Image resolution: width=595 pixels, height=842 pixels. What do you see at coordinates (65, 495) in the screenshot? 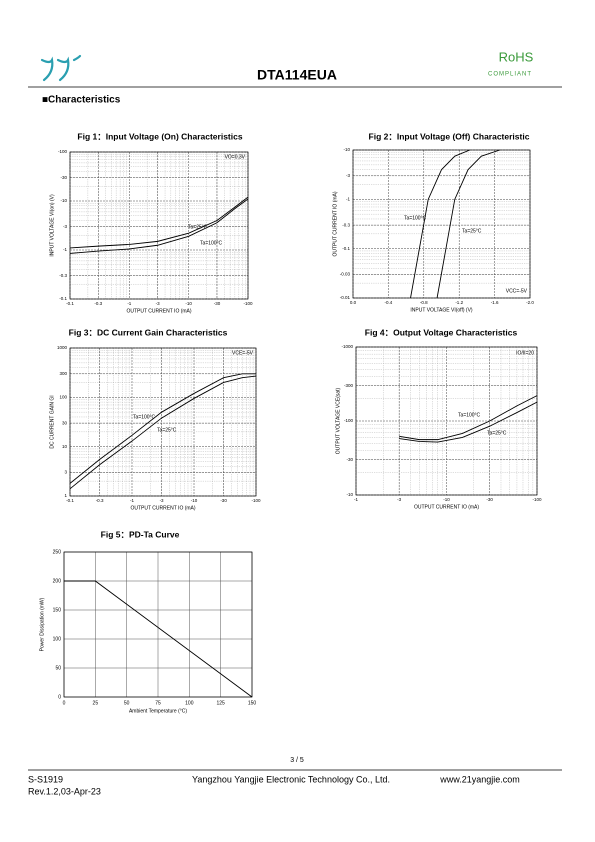
I see `y-tick-label: 1` at bounding box center [65, 495].